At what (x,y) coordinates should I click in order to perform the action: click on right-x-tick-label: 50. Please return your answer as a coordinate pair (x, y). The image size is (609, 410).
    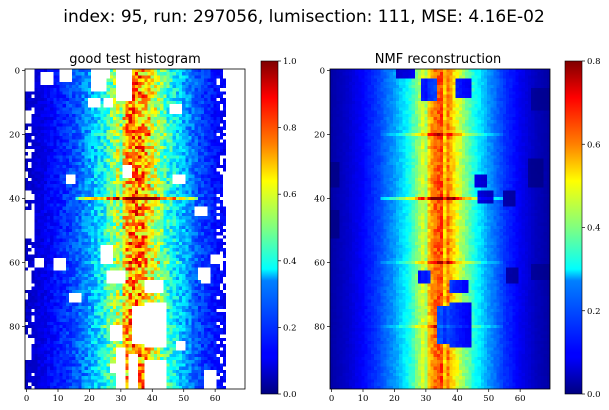
    Looking at the image, I should click on (488, 399).